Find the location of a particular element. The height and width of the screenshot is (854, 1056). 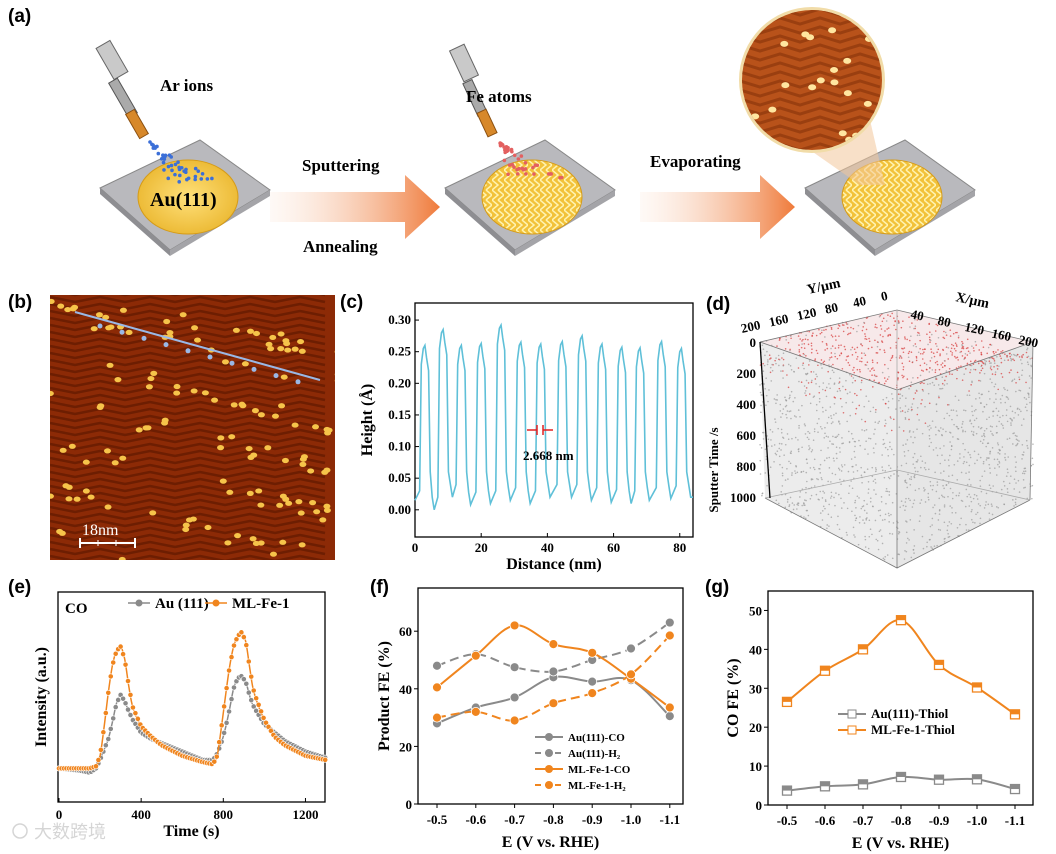

x-tick-label: 60 is located at coordinates (613, 547).